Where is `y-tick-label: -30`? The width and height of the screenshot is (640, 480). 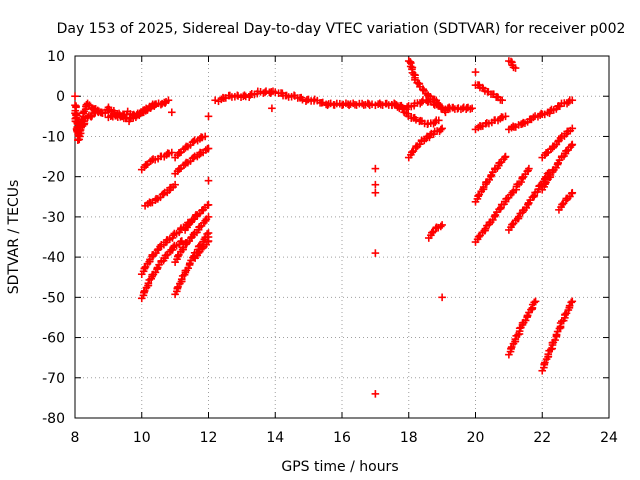
y-tick-label: -30 is located at coordinates (53, 218).